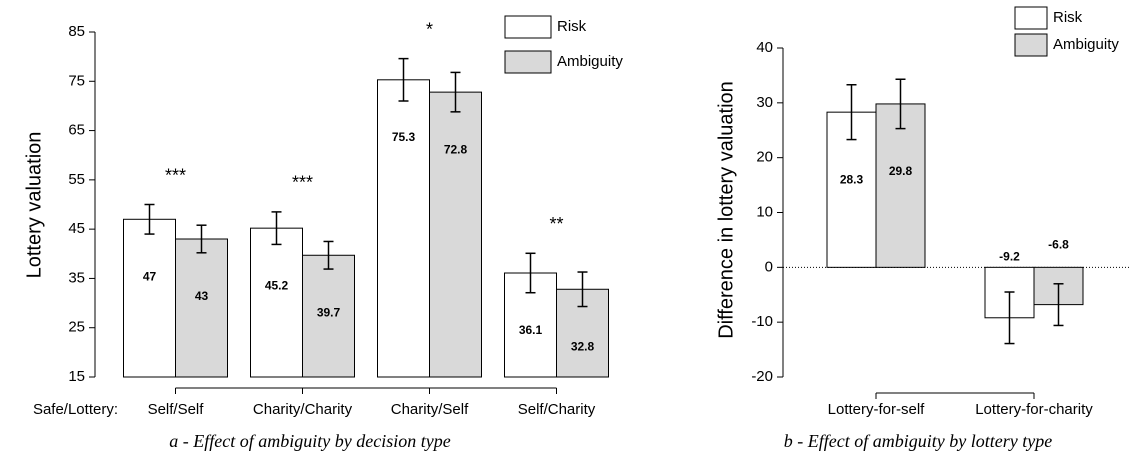 Image resolution: width=1130 pixels, height=461 pixels. Describe the element at coordinates (531, 330) in the screenshot. I see `value-label: 36.1` at that location.